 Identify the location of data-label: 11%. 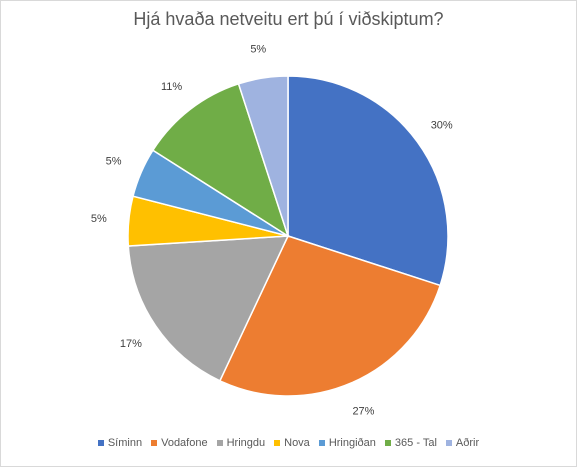
(171, 87).